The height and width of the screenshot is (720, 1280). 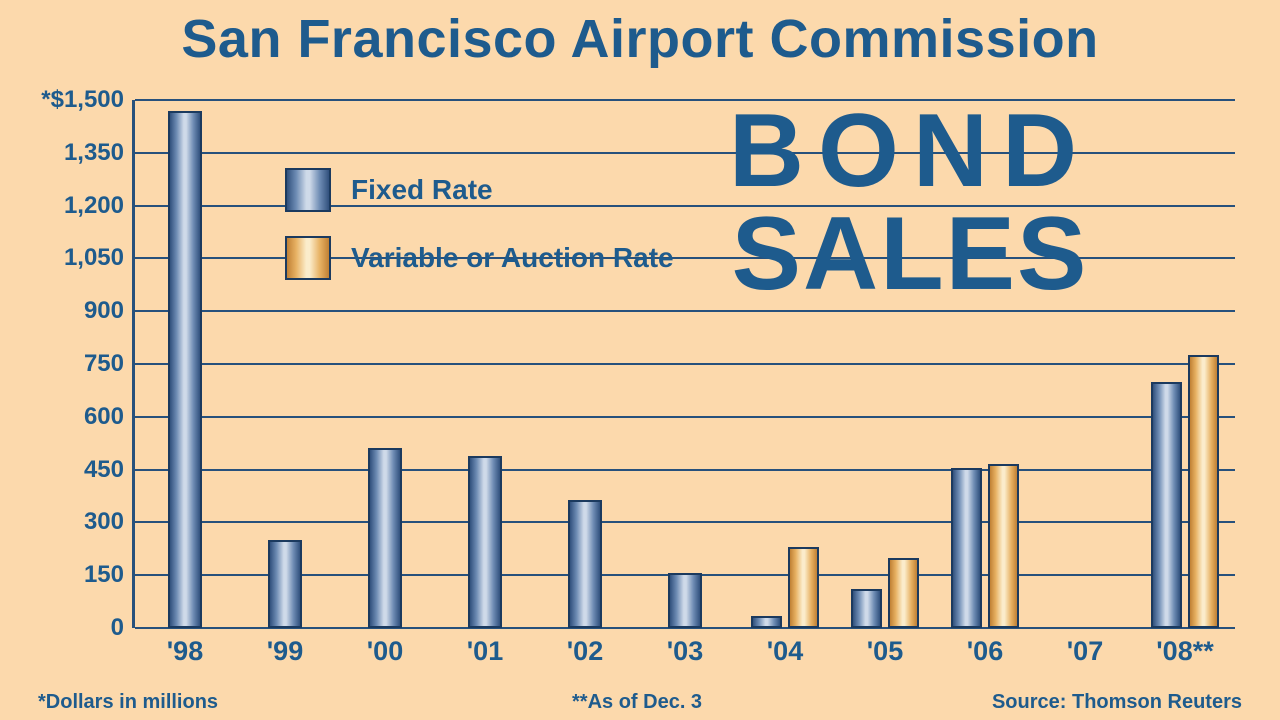 I want to click on y-axis-label: 750, so click(x=103, y=363).